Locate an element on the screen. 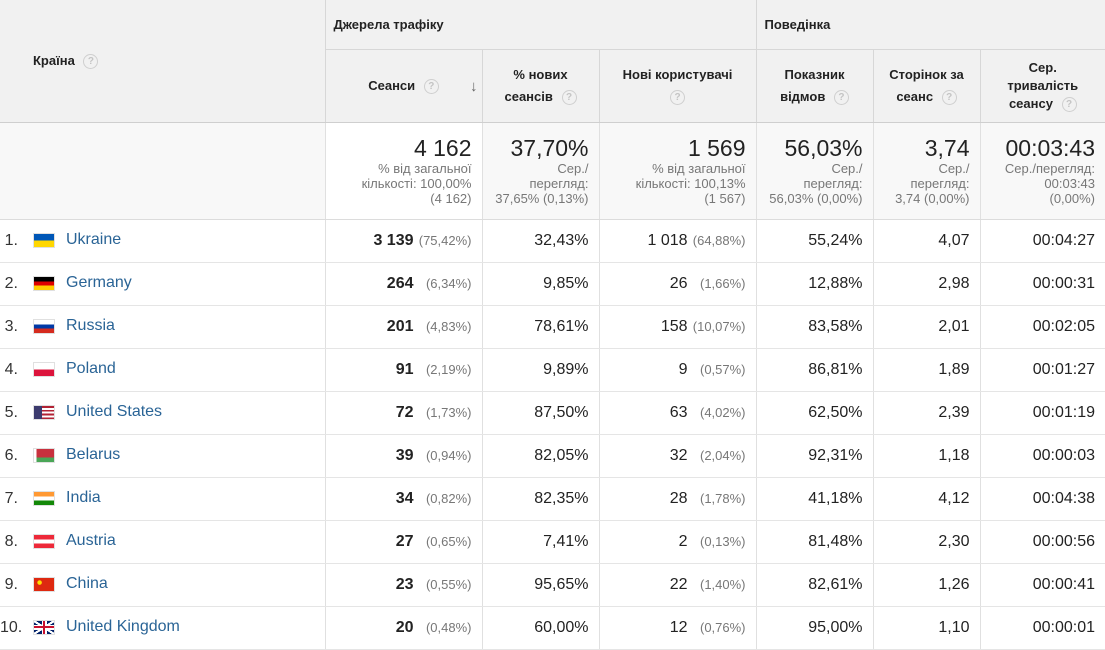  bounce-rate-cell: 62,50% is located at coordinates (814, 413).